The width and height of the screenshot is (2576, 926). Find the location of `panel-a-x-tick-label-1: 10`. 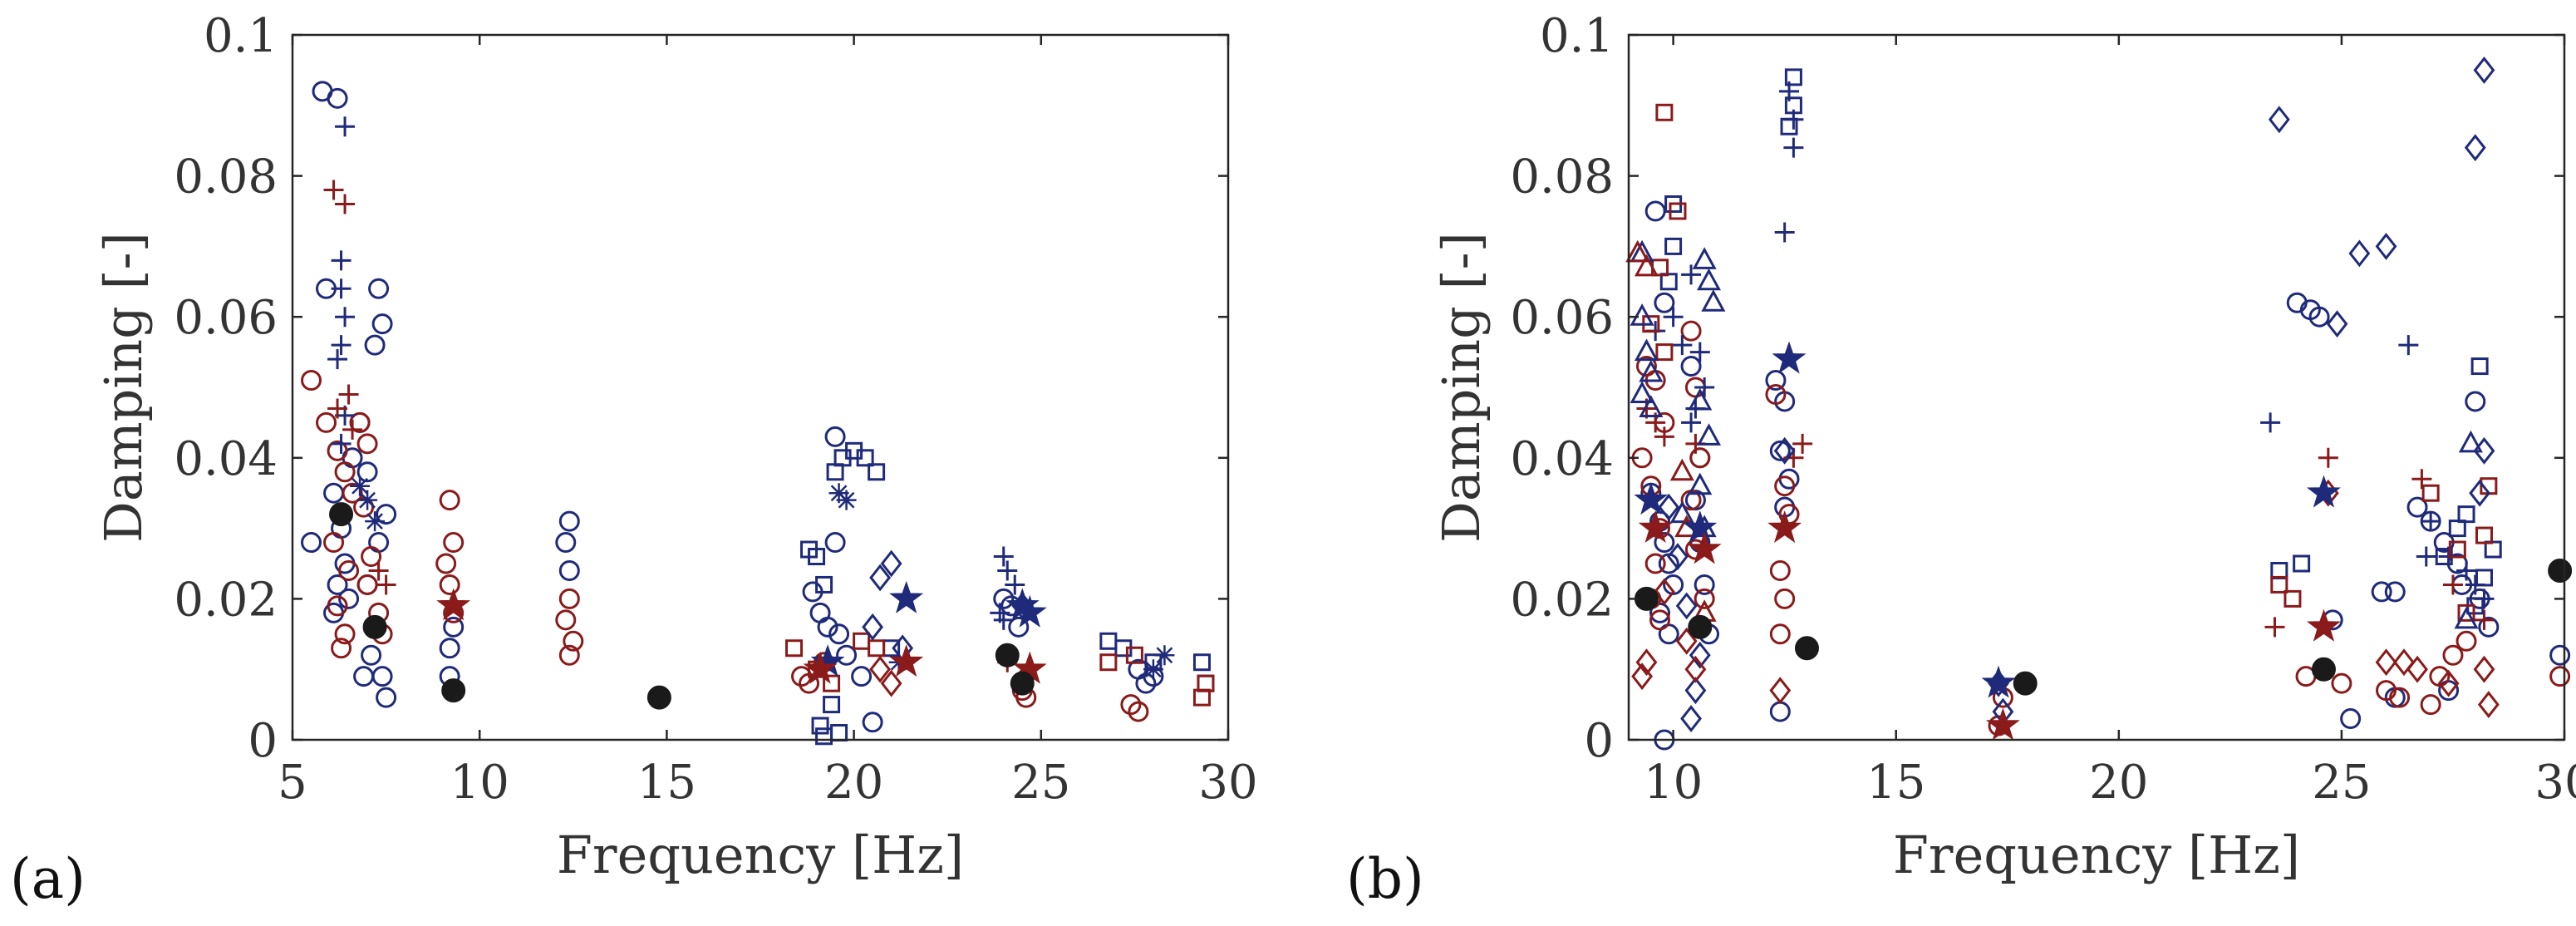

panel-a-x-tick-label-1: 10 is located at coordinates (479, 783).